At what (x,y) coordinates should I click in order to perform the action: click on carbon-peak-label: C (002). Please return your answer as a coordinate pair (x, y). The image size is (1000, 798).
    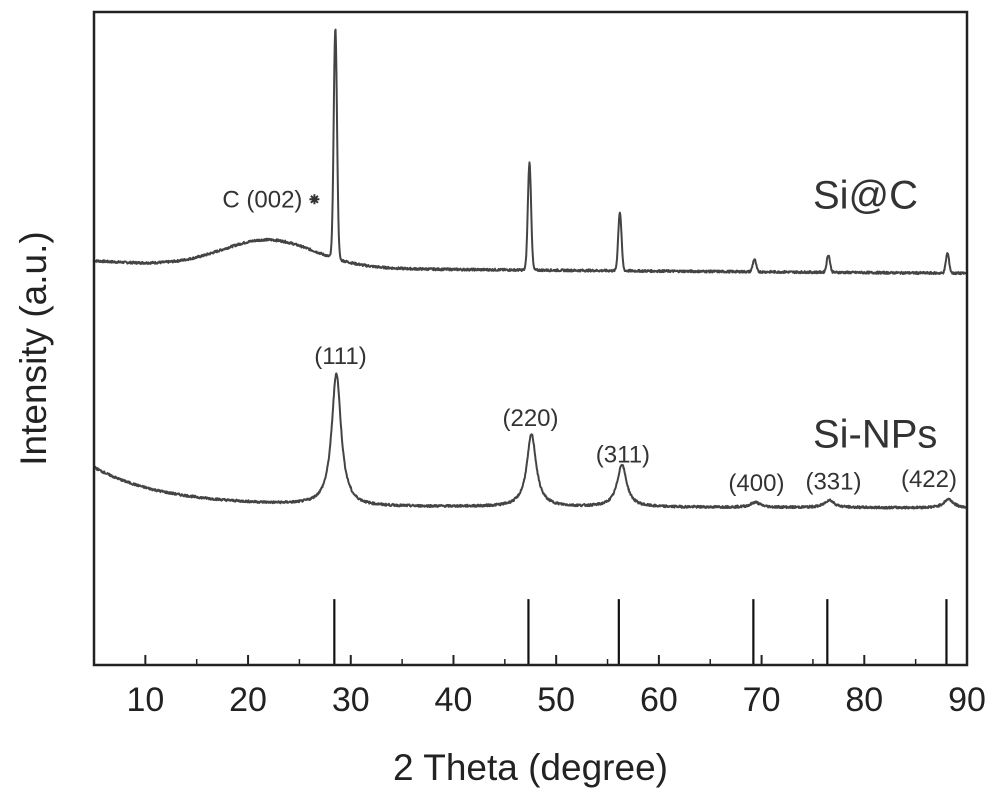
    Looking at the image, I should click on (262, 199).